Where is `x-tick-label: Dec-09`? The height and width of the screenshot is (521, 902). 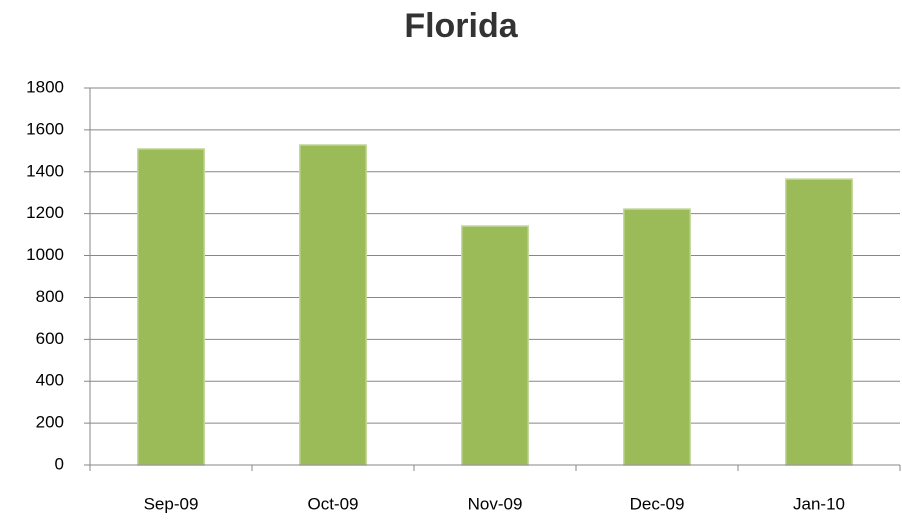
x-tick-label: Dec-09 is located at coordinates (657, 503).